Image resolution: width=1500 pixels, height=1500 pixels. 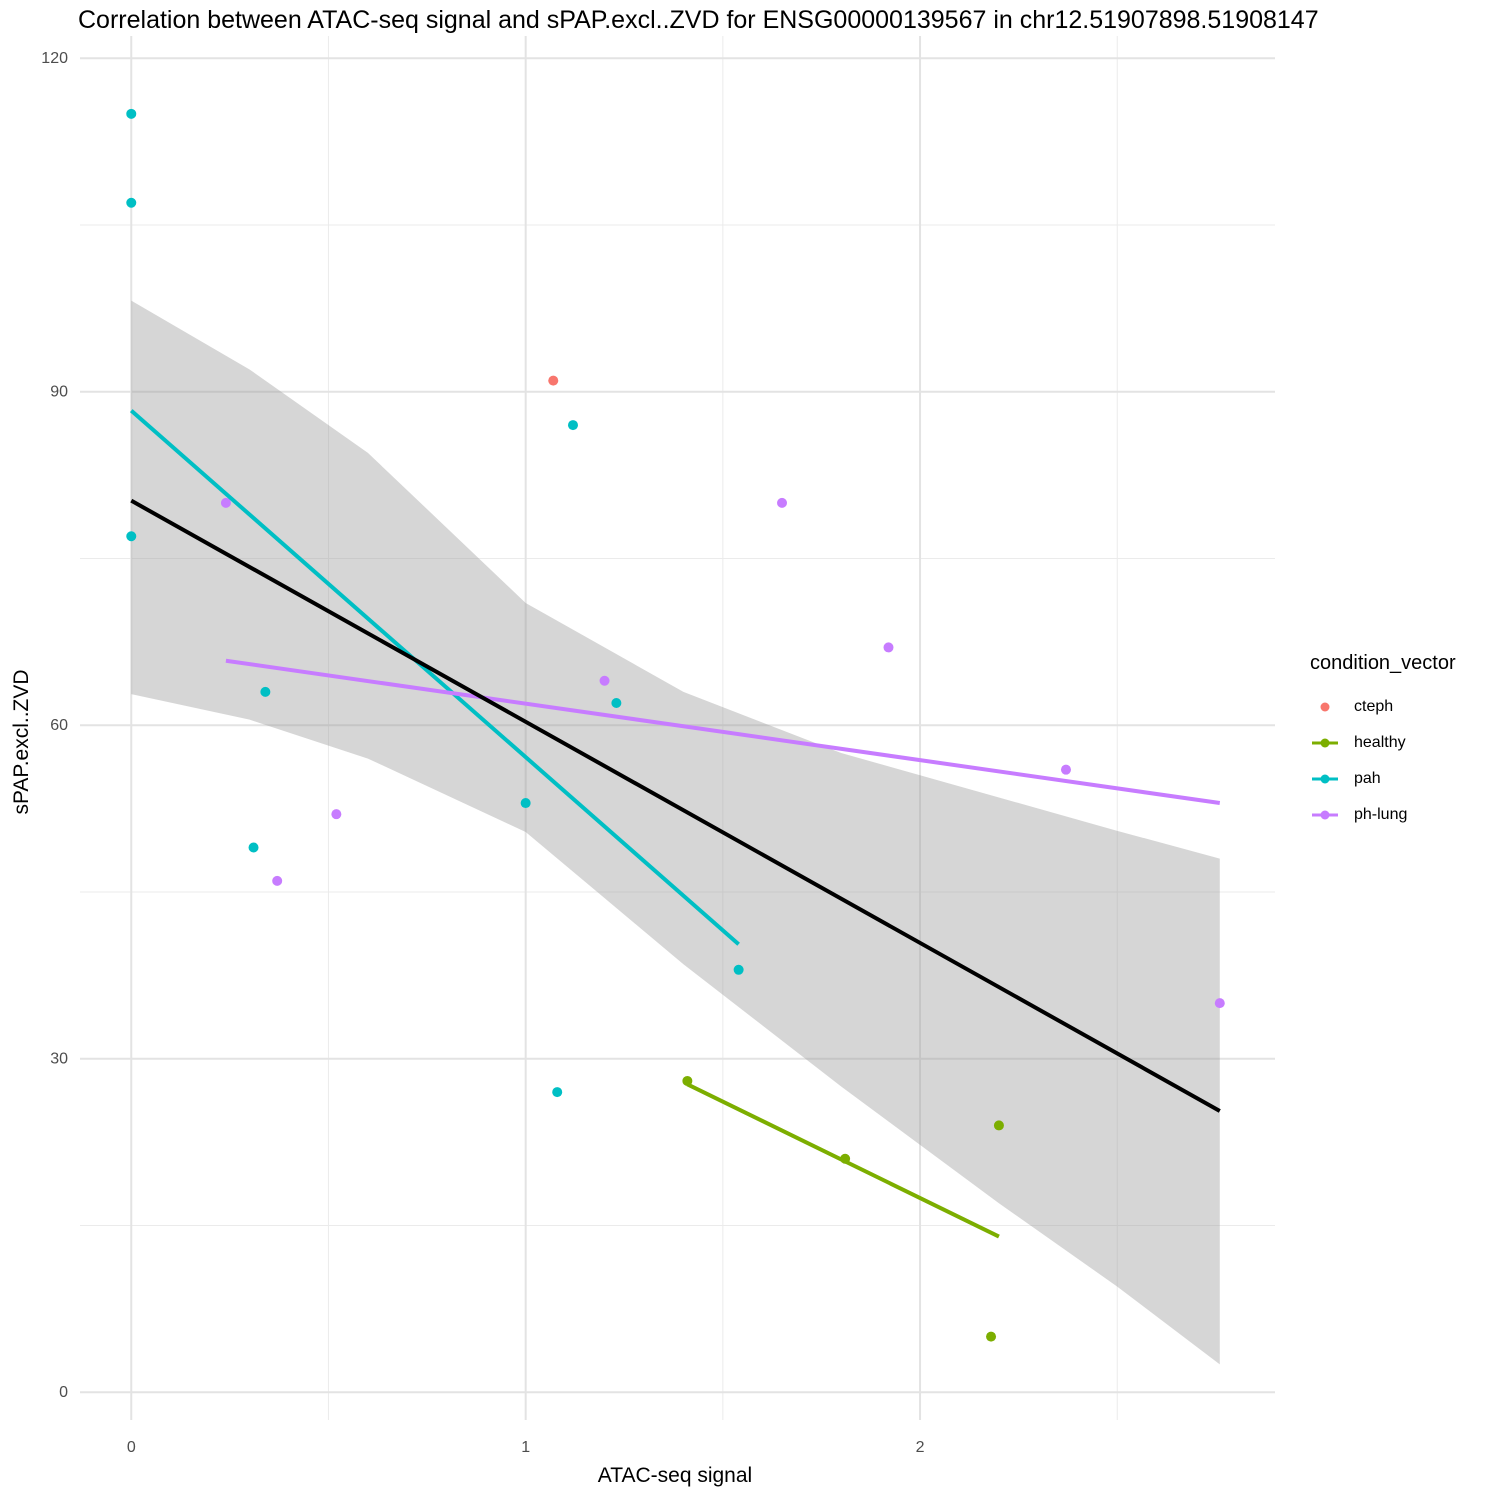 I want to click on fit-line-pah, so click(x=434, y=677).